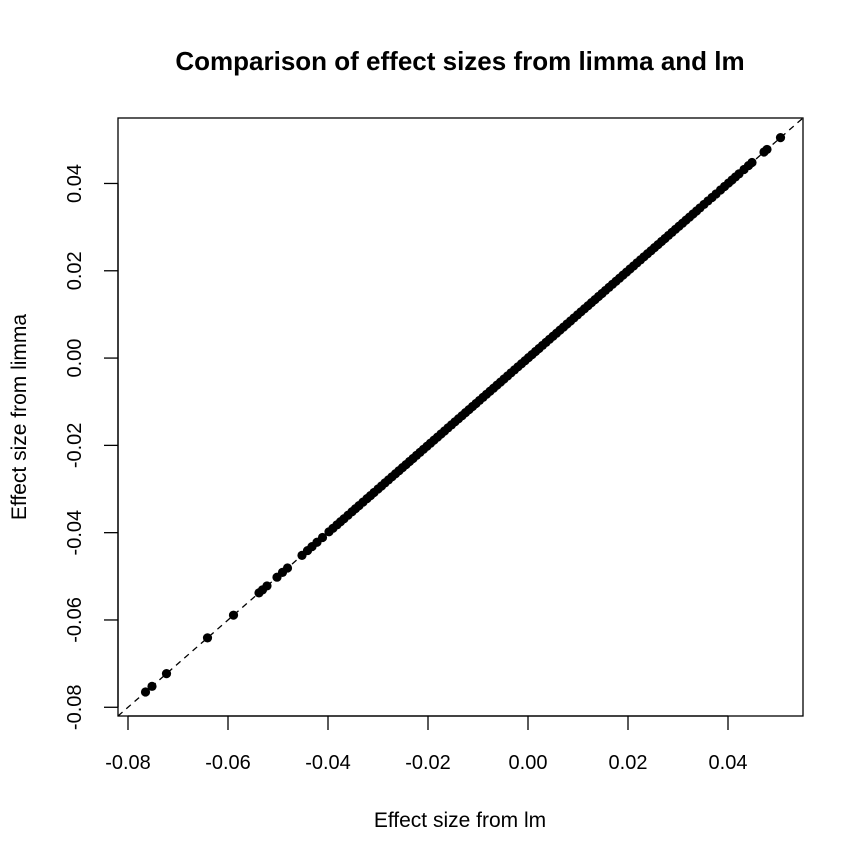 This screenshot has width=864, height=864. Describe the element at coordinates (426, 744) in the screenshot. I see `x-axis: -0.08 -0.06 -0.04 -0.02 0.00 0.02 0.04` at that location.